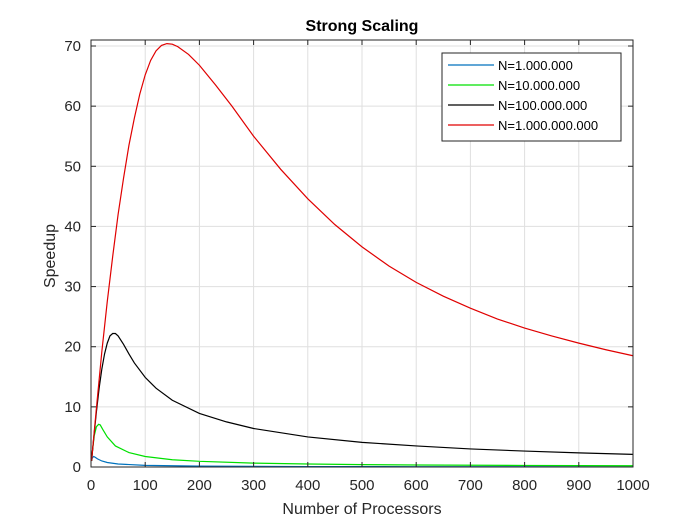 The height and width of the screenshot is (530, 700). I want to click on x-tick-label: 500, so click(361, 485).